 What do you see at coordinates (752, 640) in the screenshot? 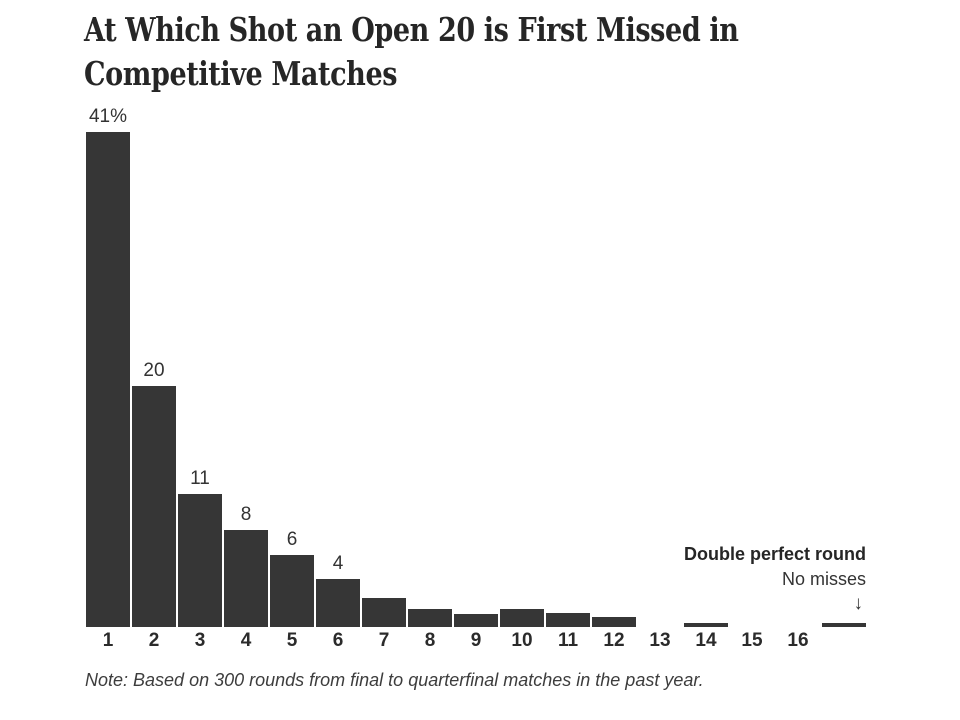
I see `x-tick-label: 15` at bounding box center [752, 640].